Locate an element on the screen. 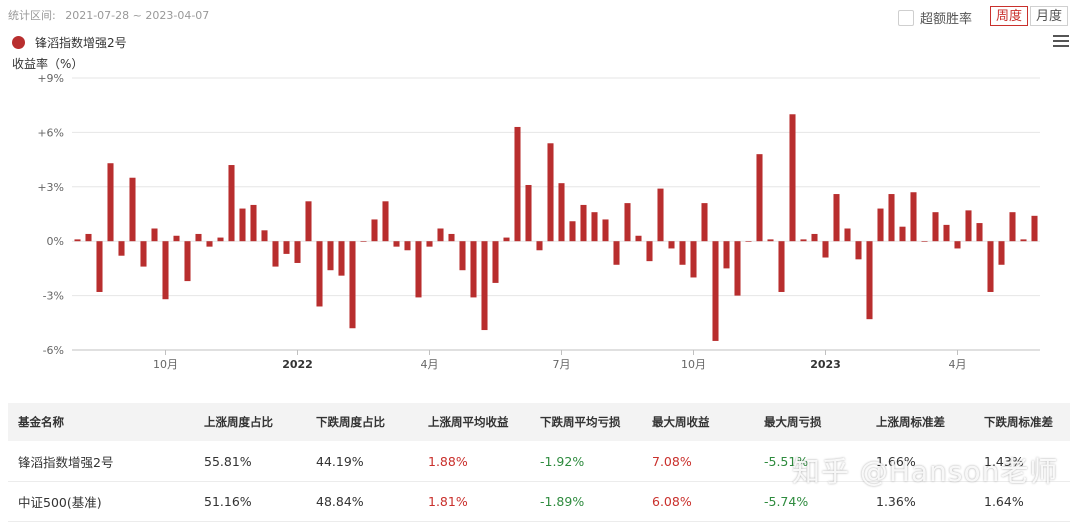 This screenshot has width=1080, height=522. weekly-button: 周度 is located at coordinates (1009, 16).